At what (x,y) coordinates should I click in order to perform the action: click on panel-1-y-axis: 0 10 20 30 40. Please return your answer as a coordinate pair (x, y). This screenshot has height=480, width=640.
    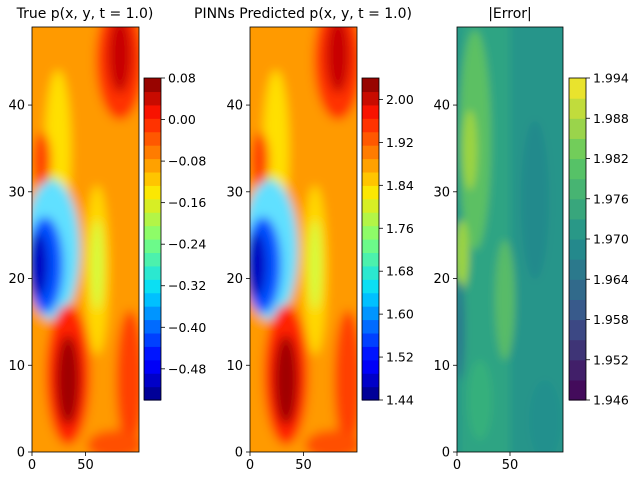
    Looking at the image, I should click on (20, 280).